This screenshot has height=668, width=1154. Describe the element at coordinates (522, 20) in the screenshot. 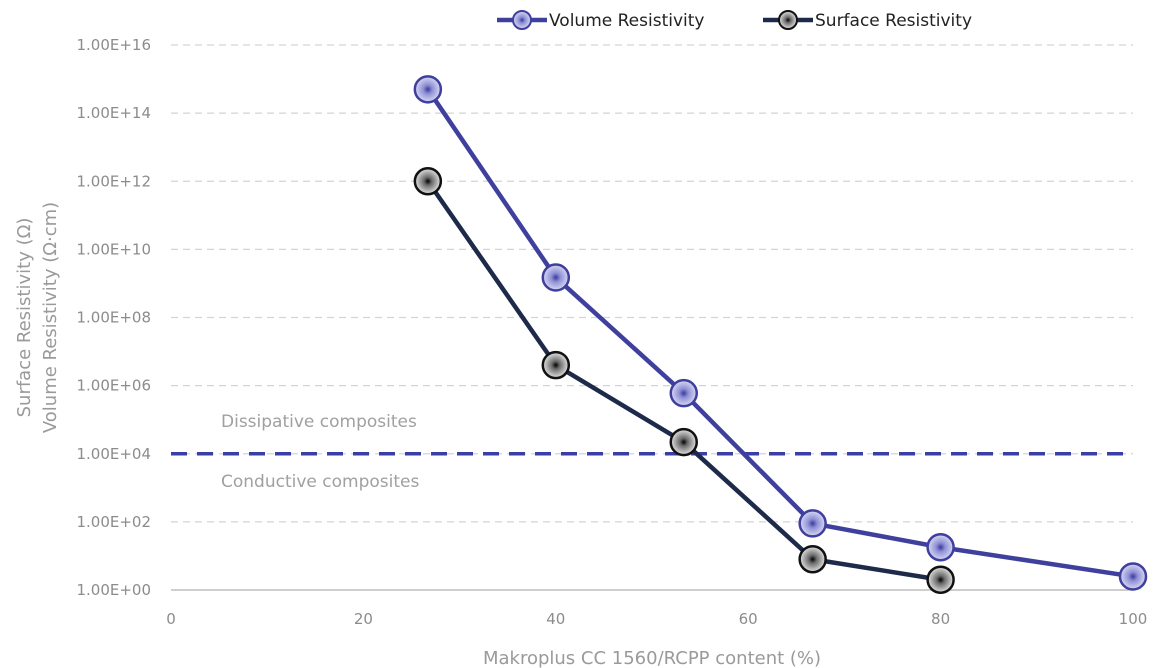

I see `legend-marker-volume` at that location.